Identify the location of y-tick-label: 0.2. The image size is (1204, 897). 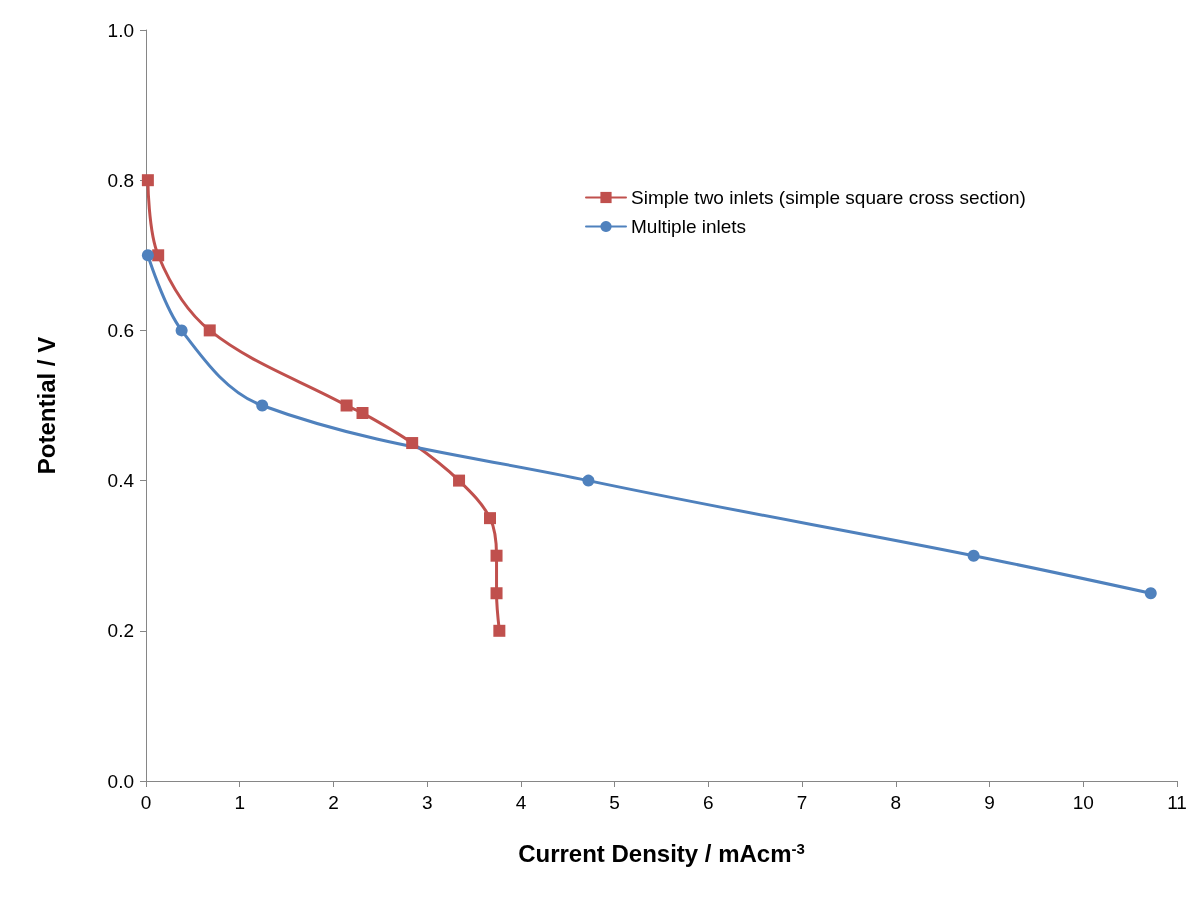
(120, 631).